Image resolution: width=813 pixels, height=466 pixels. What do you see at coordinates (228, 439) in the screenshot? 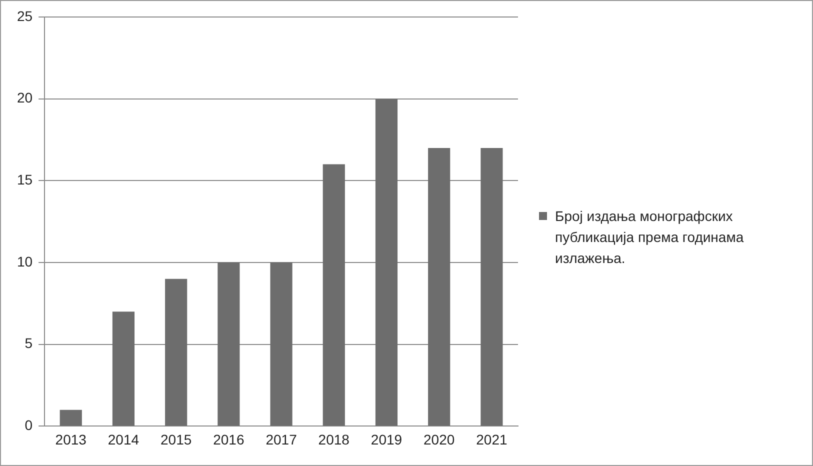
I see `x-tick-label: 2016` at bounding box center [228, 439].